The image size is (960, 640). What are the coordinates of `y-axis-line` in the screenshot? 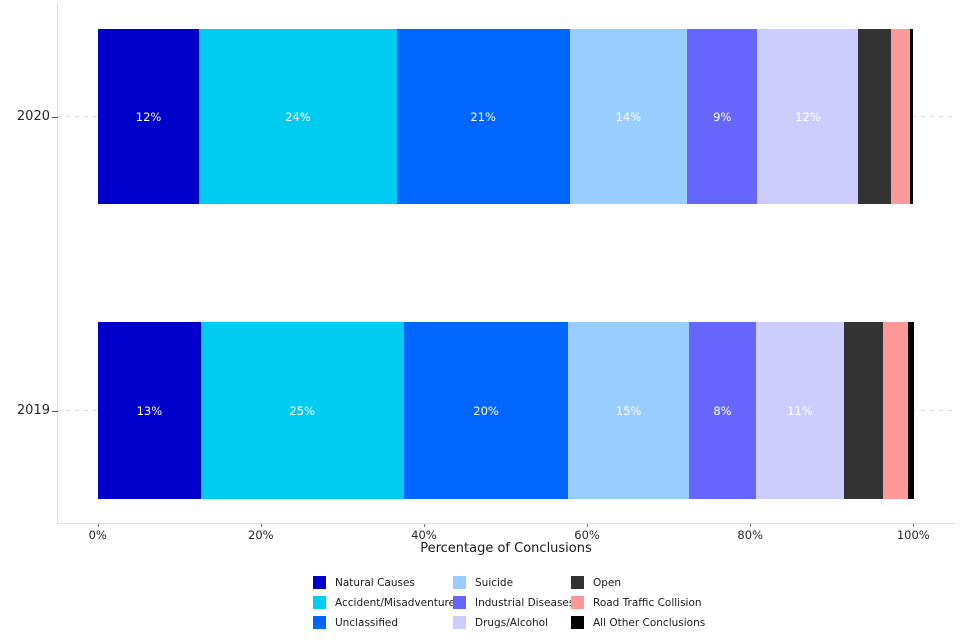 It's located at (57, 263).